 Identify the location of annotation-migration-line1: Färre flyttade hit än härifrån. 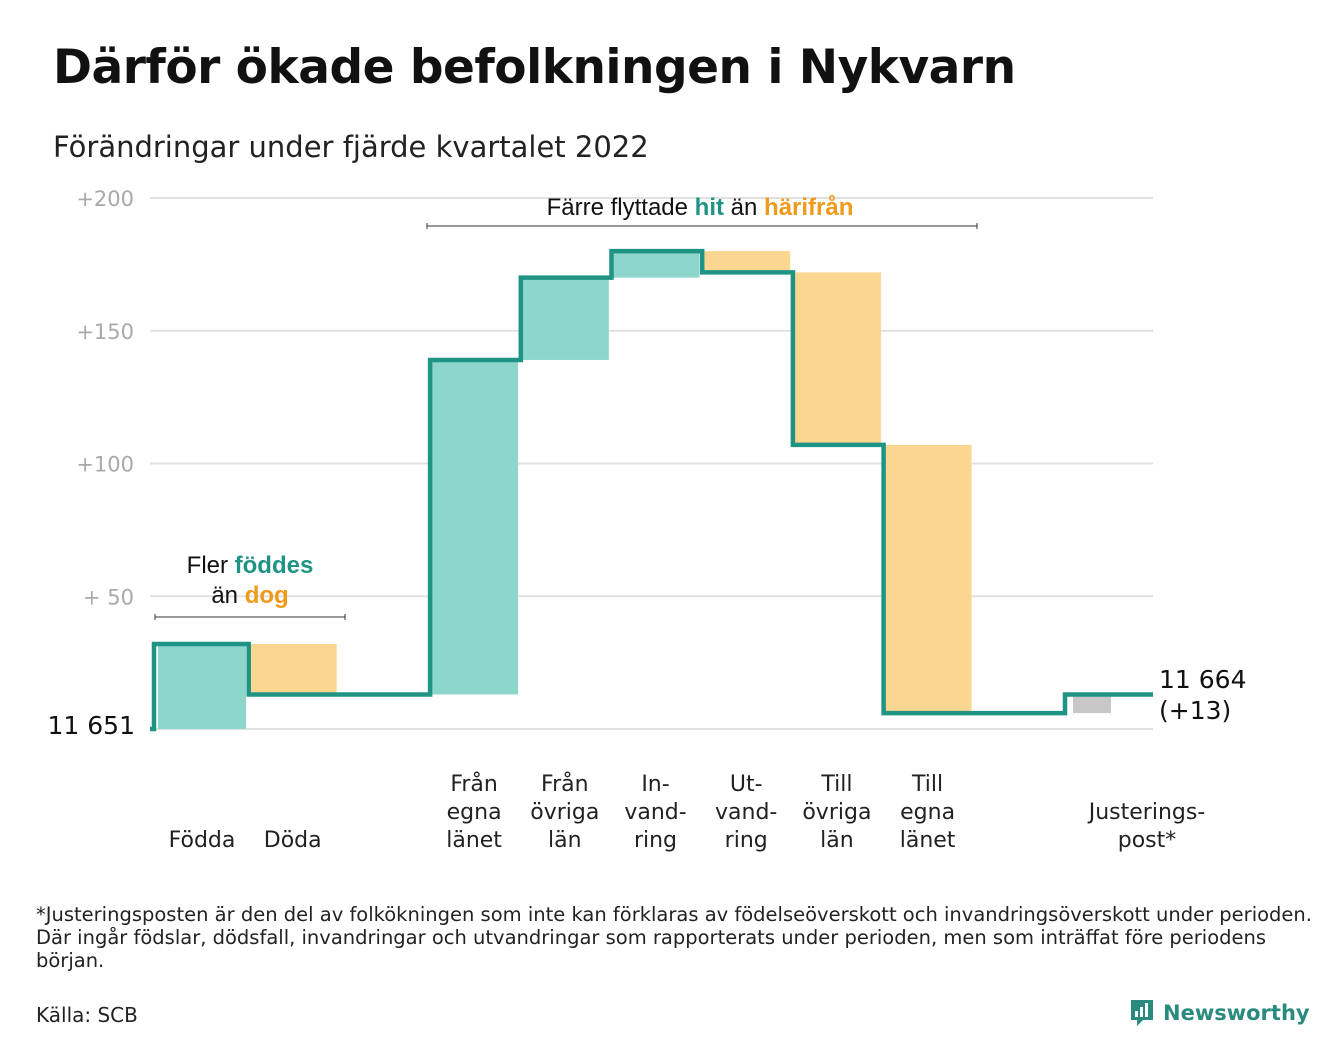
(700, 207).